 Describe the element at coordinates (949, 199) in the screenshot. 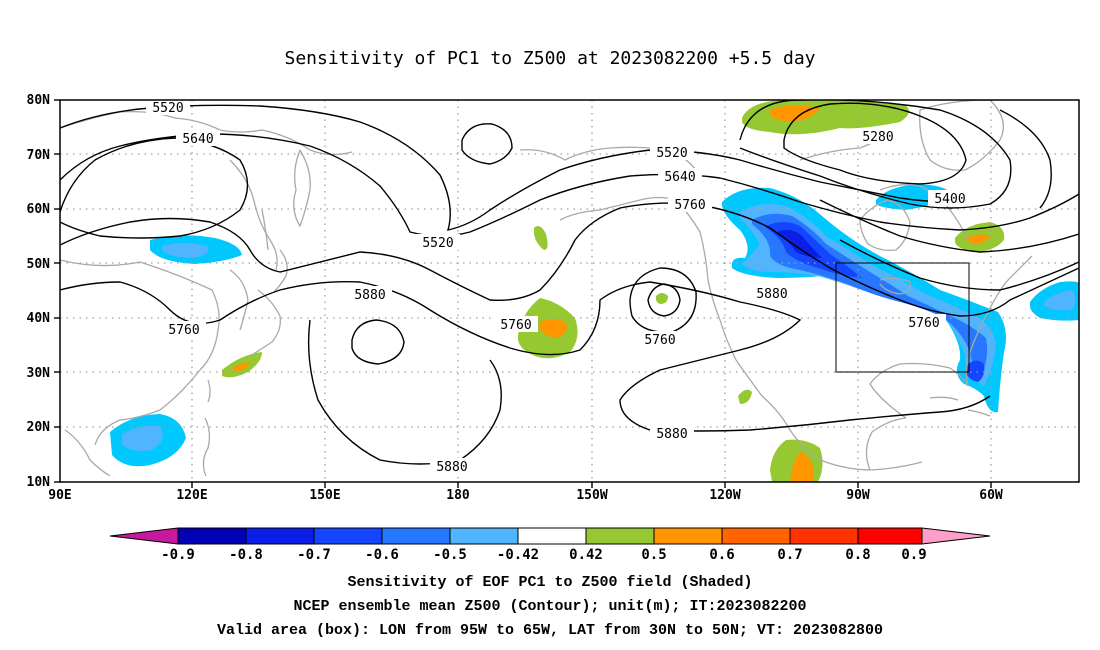

I see `contour-label: 5400` at that location.